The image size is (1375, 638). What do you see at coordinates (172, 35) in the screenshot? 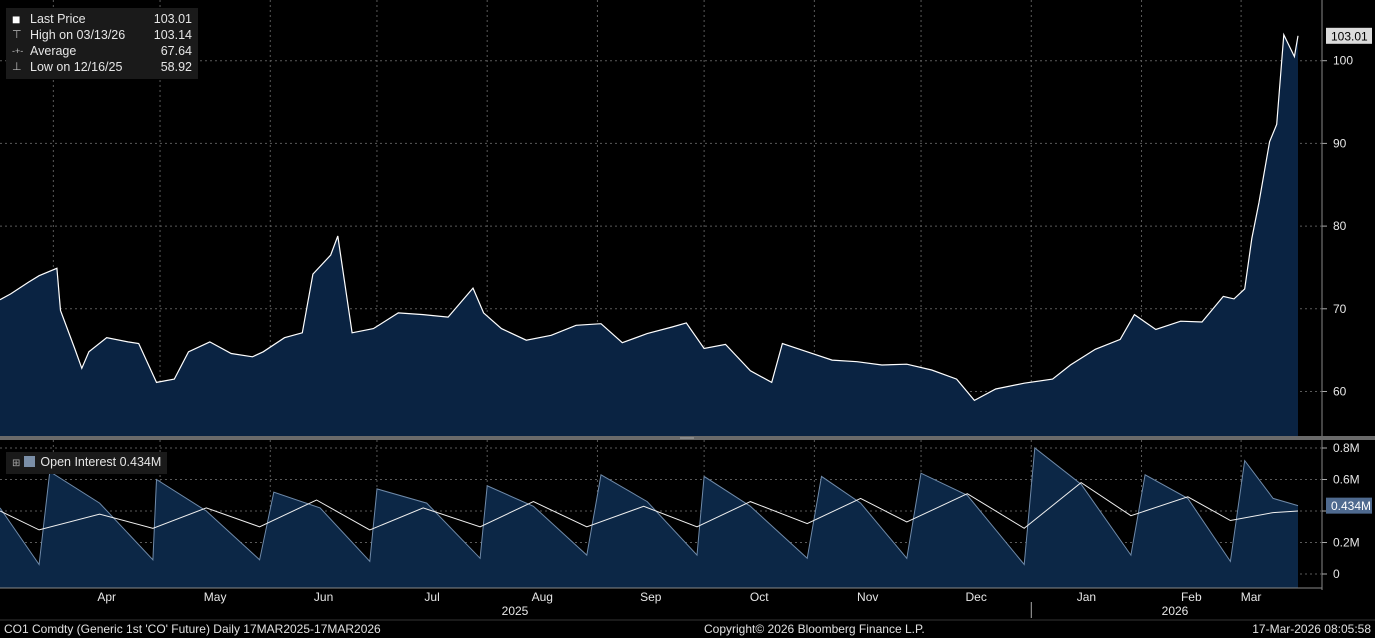
I see `legend-value: 103.14` at bounding box center [172, 35].